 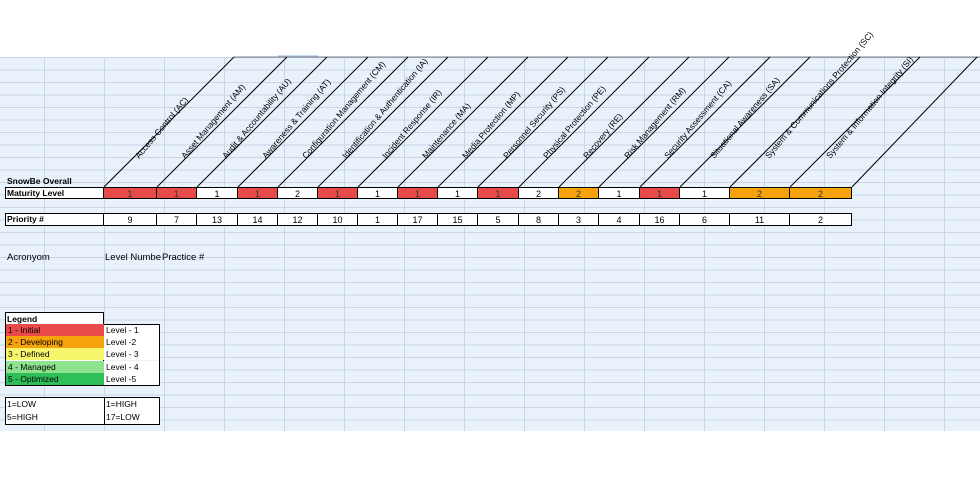 I want to click on legend-level-name: Level - 3, so click(x=131, y=354).